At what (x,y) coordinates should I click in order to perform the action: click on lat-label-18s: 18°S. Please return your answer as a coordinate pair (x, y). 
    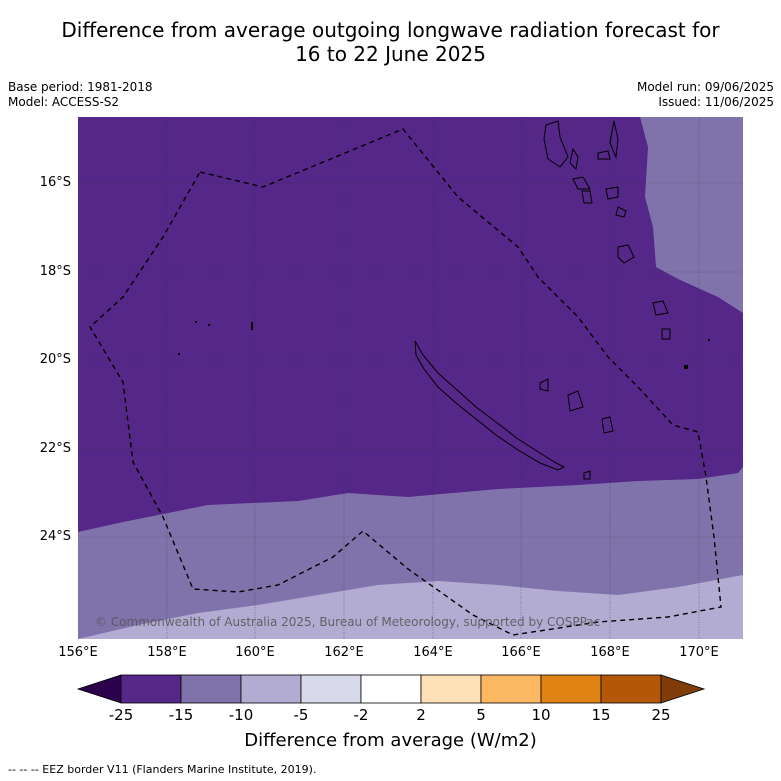
    Looking at the image, I should click on (55, 271).